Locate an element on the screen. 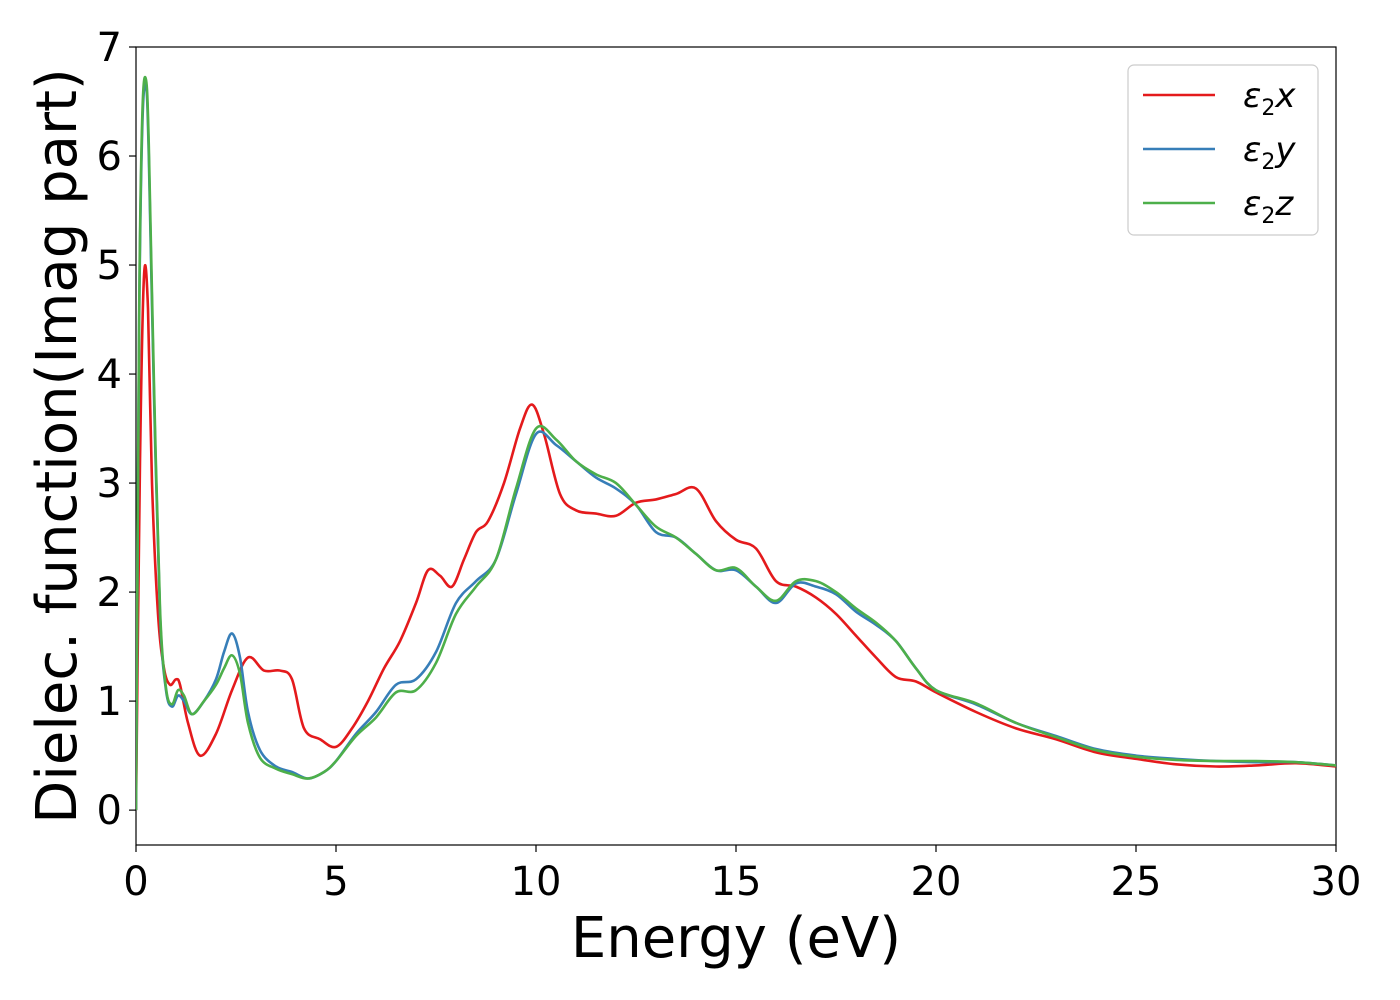 The width and height of the screenshot is (1400, 1000). y-tick-label: 1 is located at coordinates (109, 702).